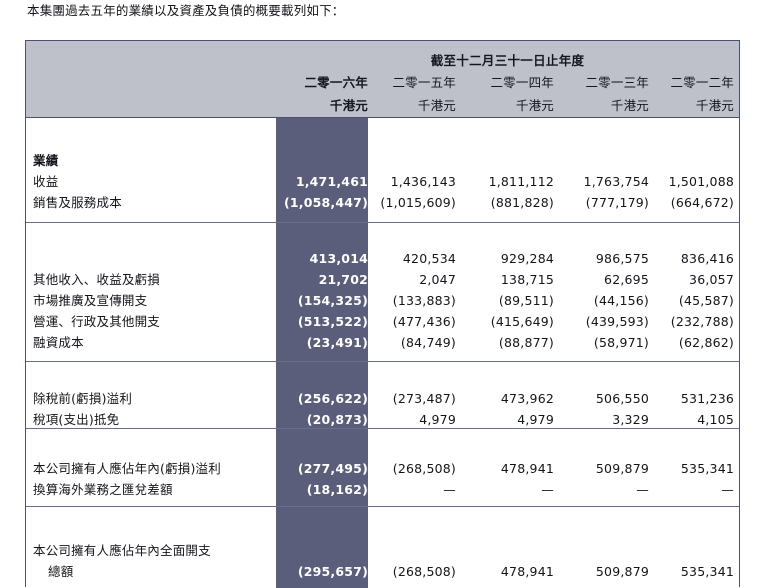  Describe the element at coordinates (622, 258) in the screenshot. I see `cell-gross-profit-2013: 986,575` at that location.